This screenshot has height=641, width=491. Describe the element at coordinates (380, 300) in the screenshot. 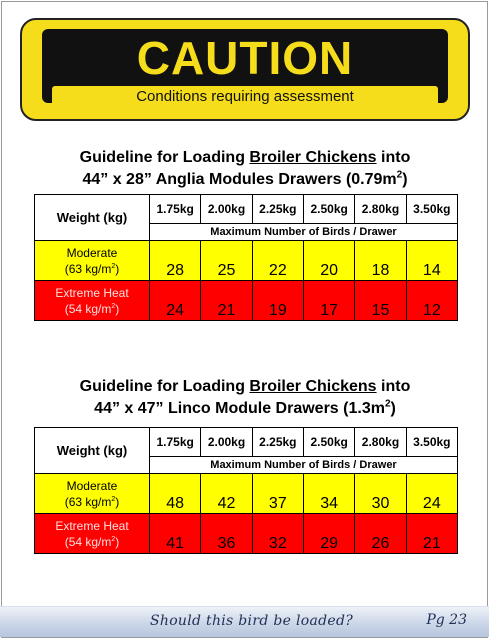

I see `value-cell: 15` at that location.